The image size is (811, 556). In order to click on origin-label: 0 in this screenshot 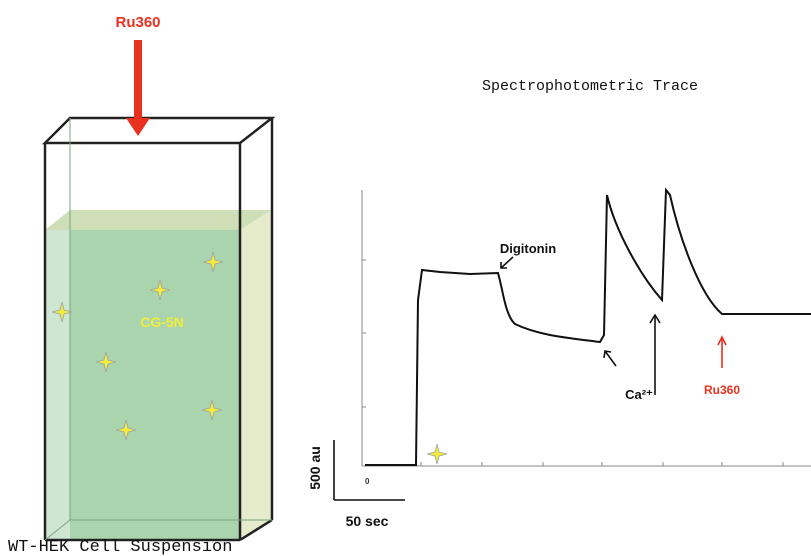, I will do `click(367, 481)`.